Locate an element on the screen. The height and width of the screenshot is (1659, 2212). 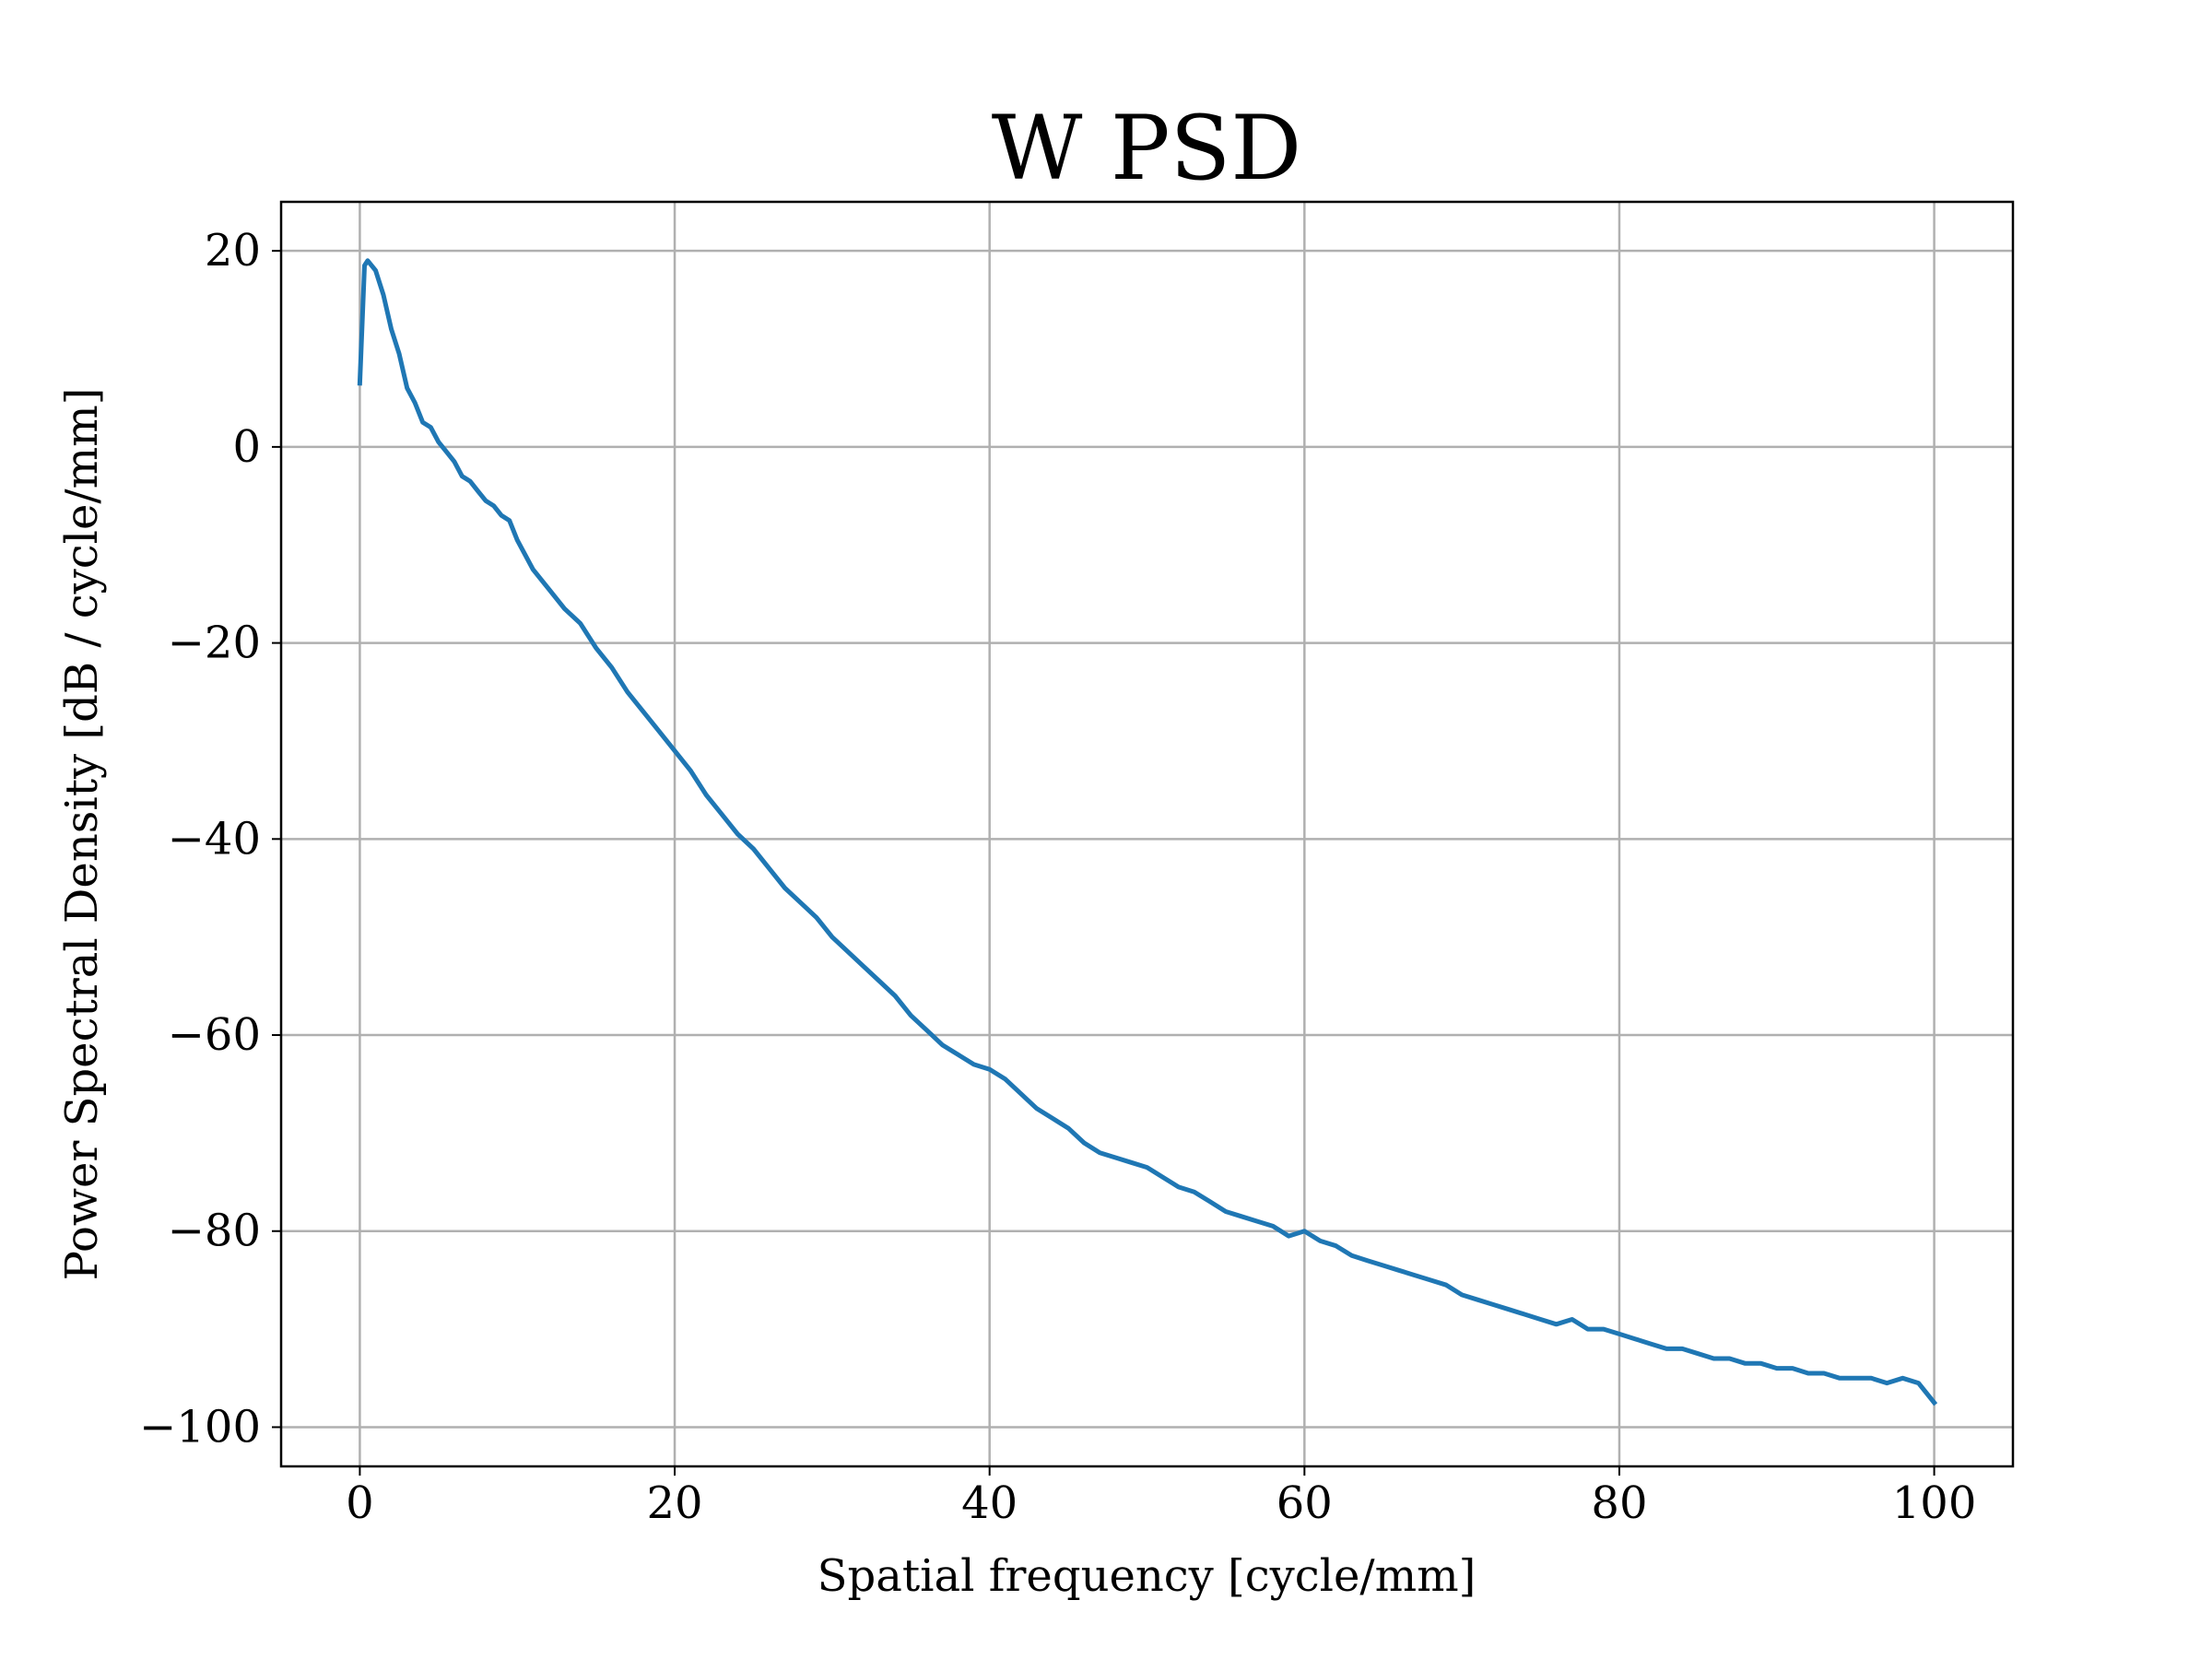
x-tick-label: 80 is located at coordinates (1619, 1503).